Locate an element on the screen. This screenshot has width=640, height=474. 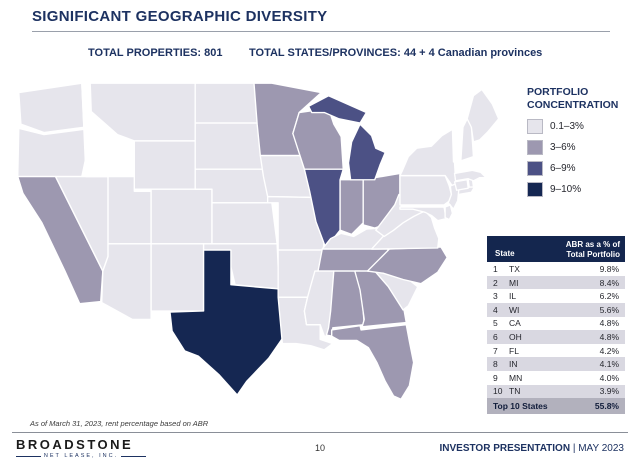
abr-column-header: ABR as a % of Total Portfolio is located at coordinates (593, 249).